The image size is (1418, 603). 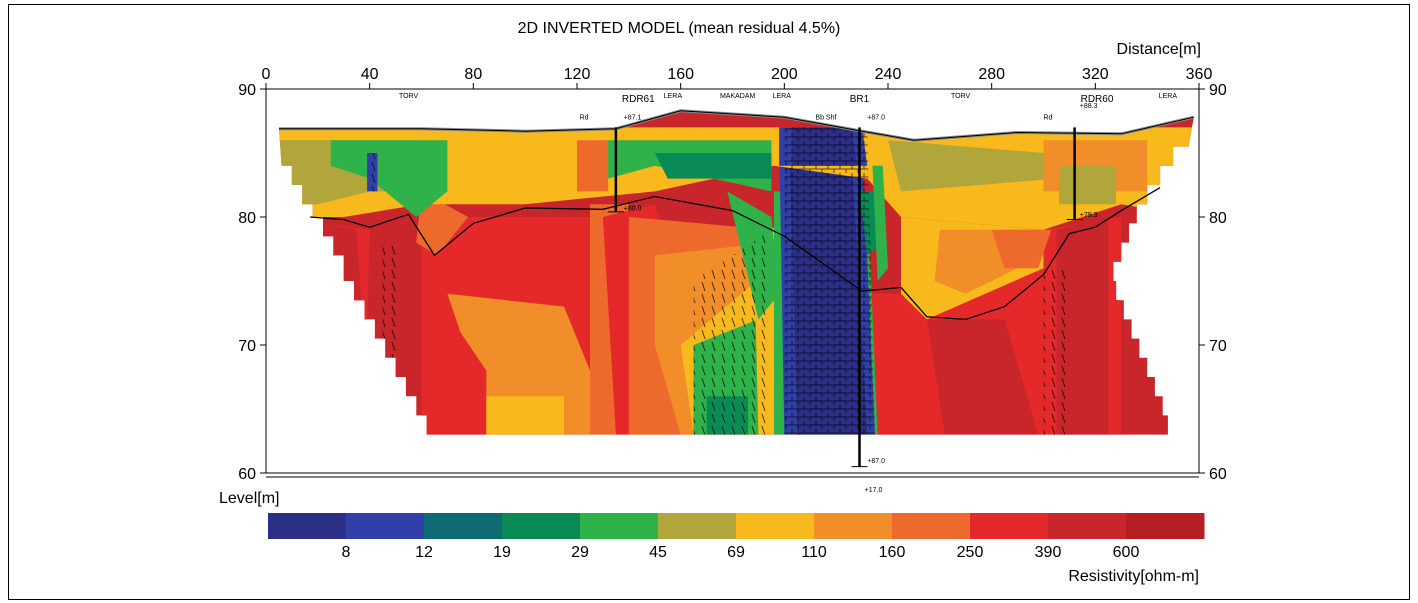 What do you see at coordinates (1218, 346) in the screenshot?
I see `y-tick-label-right: 70` at bounding box center [1218, 346].